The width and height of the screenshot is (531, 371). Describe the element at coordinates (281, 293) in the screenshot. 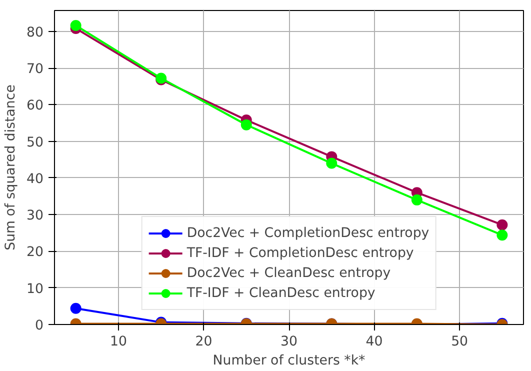

I see `legend-label: TF-IDF + CleanDesc entropy` at that location.